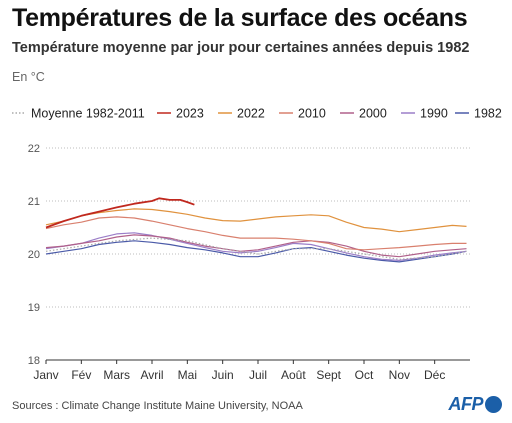 The image size is (512, 423). I want to click on x-tick-label: Janv, so click(45, 375).